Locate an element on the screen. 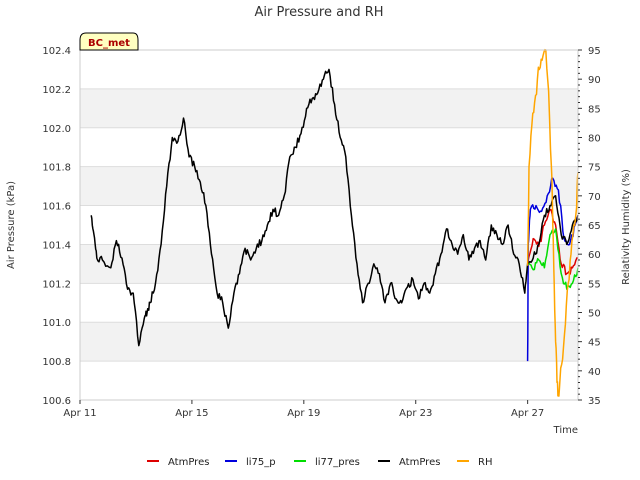 The width and height of the screenshot is (640, 480). y2-tick-label: 80 is located at coordinates (594, 139).